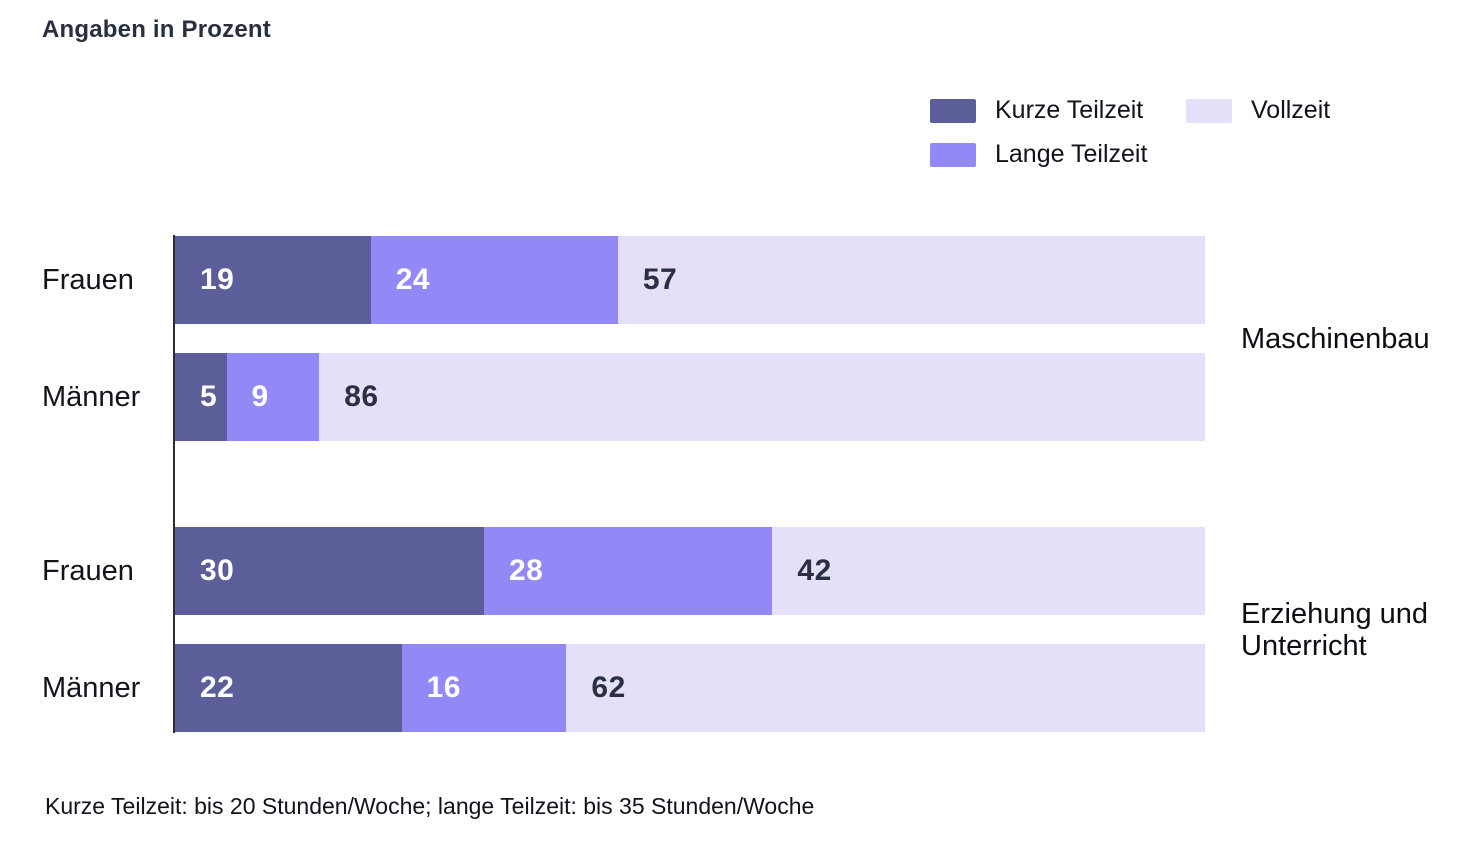 The width and height of the screenshot is (1480, 858). Describe the element at coordinates (273, 397) in the screenshot. I see `bar-segment-lange-teilzeit: 9` at that location.